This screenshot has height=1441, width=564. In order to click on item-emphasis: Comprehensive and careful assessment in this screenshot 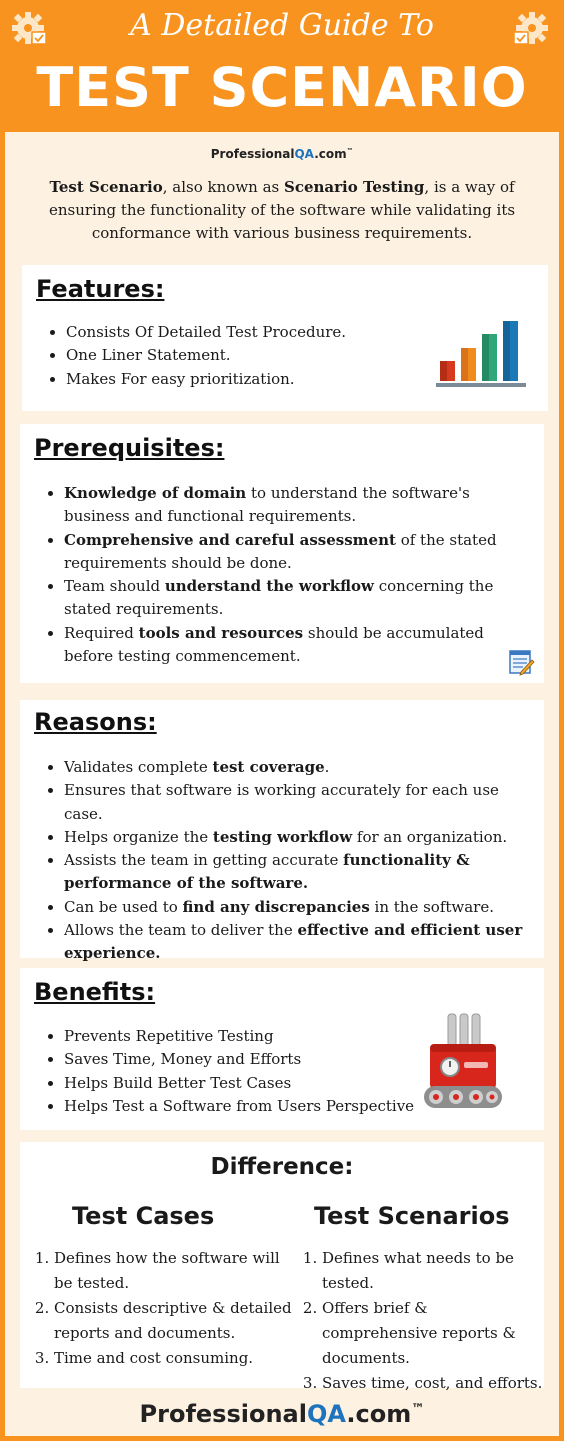, I will do `click(230, 539)`.